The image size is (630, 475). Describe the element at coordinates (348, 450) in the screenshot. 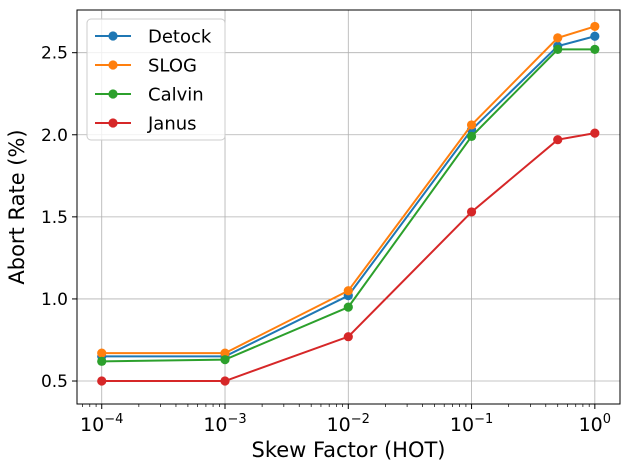

I see `x-axis-label: Skew Factor (HOT)` at that location.